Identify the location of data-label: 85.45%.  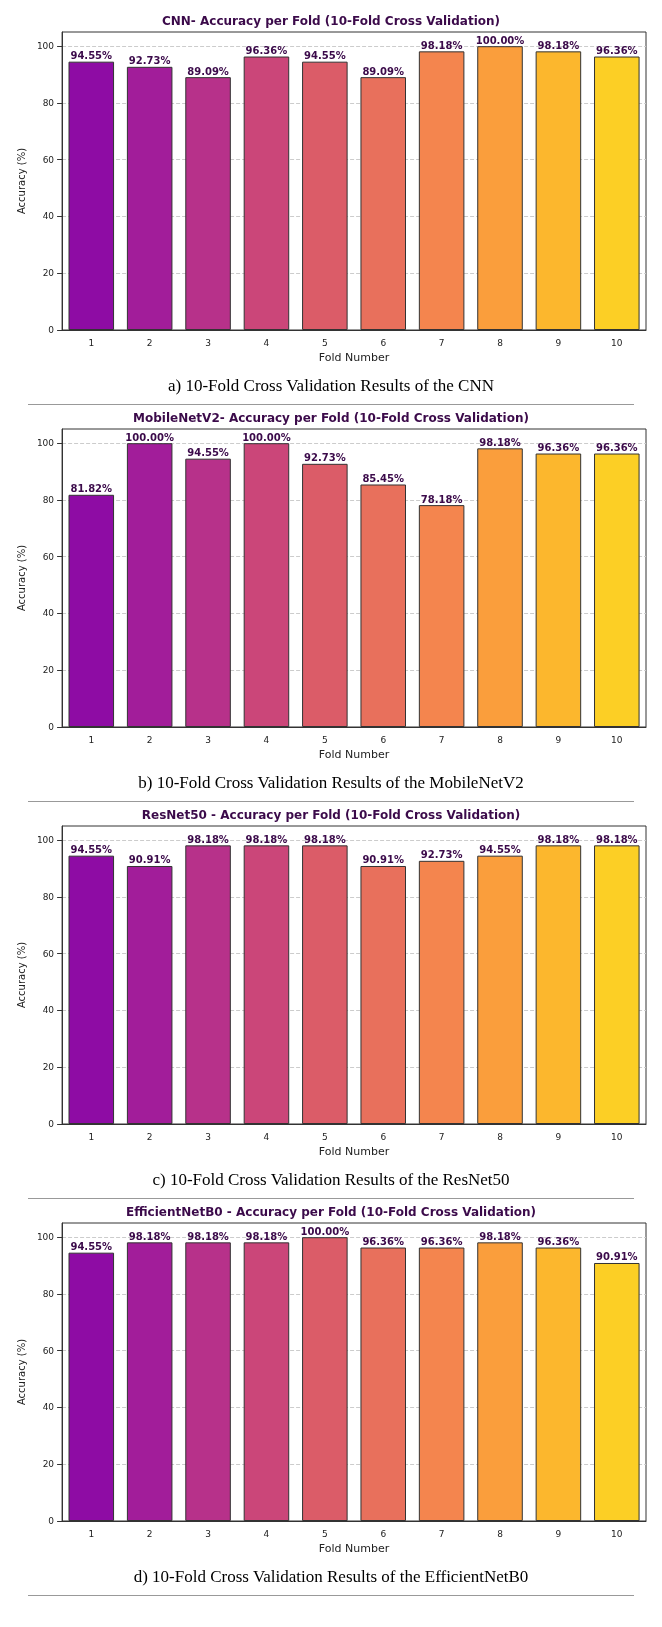
(383, 478).